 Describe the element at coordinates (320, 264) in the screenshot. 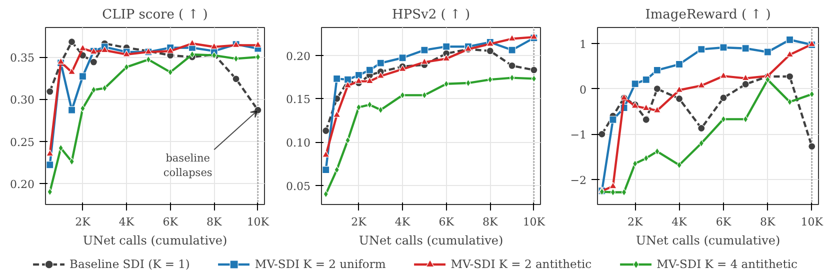

I see `legend-label: MV-SDI K = 2 uniform` at that location.